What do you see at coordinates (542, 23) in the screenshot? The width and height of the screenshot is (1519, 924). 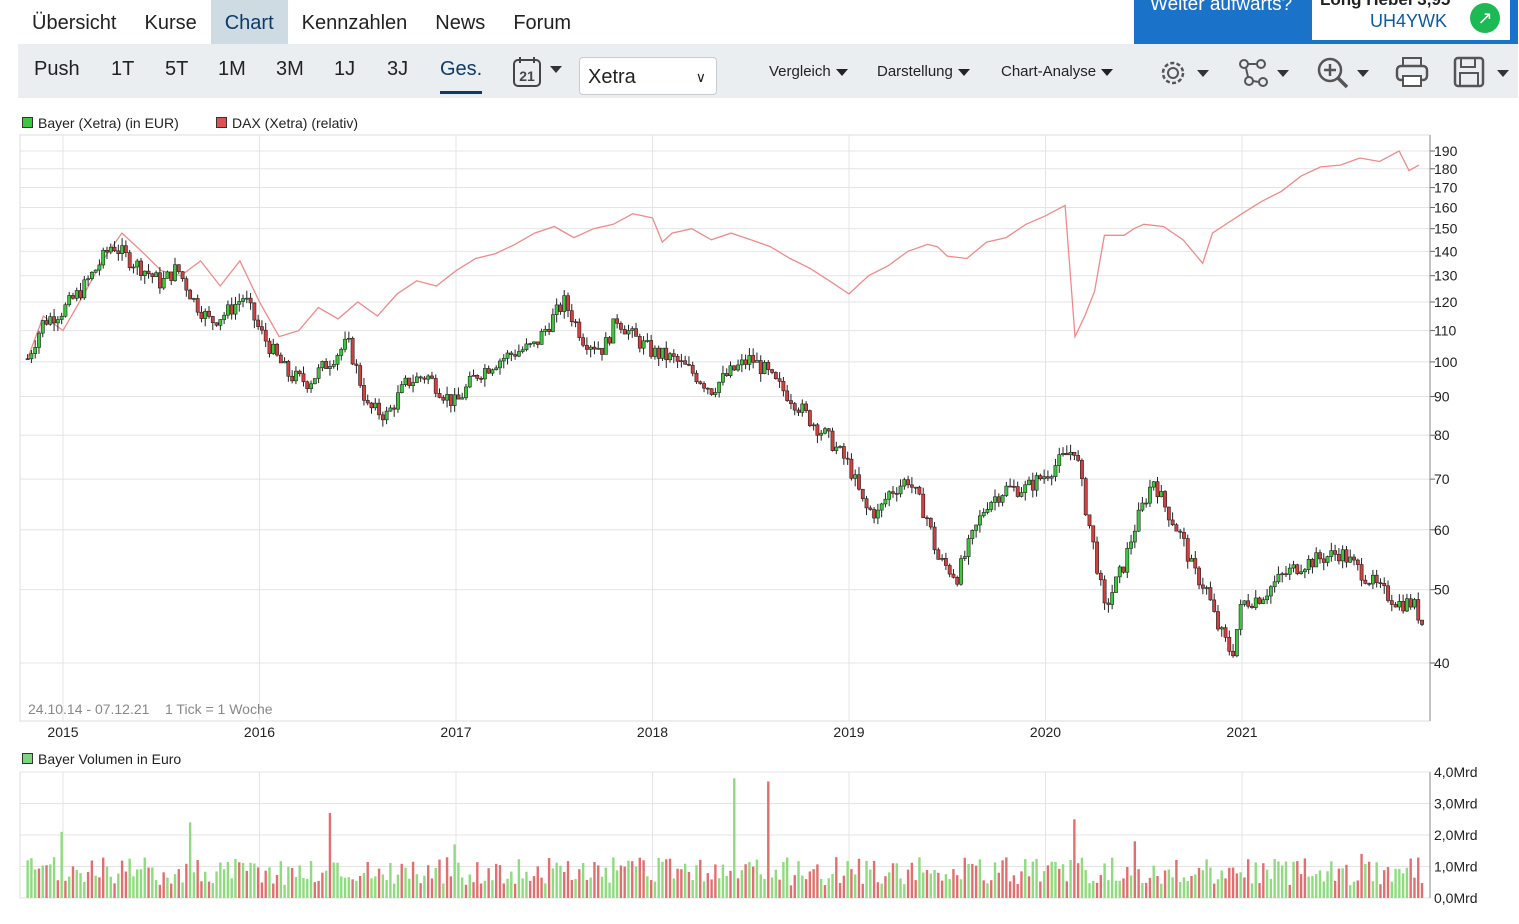 I see `tab-forum: Forum` at bounding box center [542, 23].